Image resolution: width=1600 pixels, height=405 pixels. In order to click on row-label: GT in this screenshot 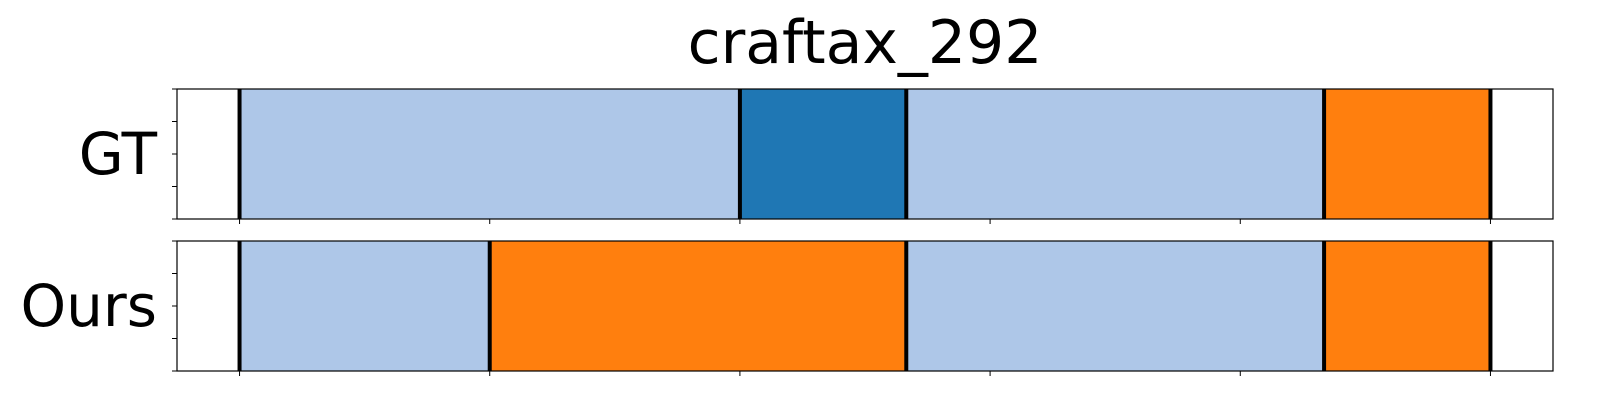, I will do `click(118, 154)`.